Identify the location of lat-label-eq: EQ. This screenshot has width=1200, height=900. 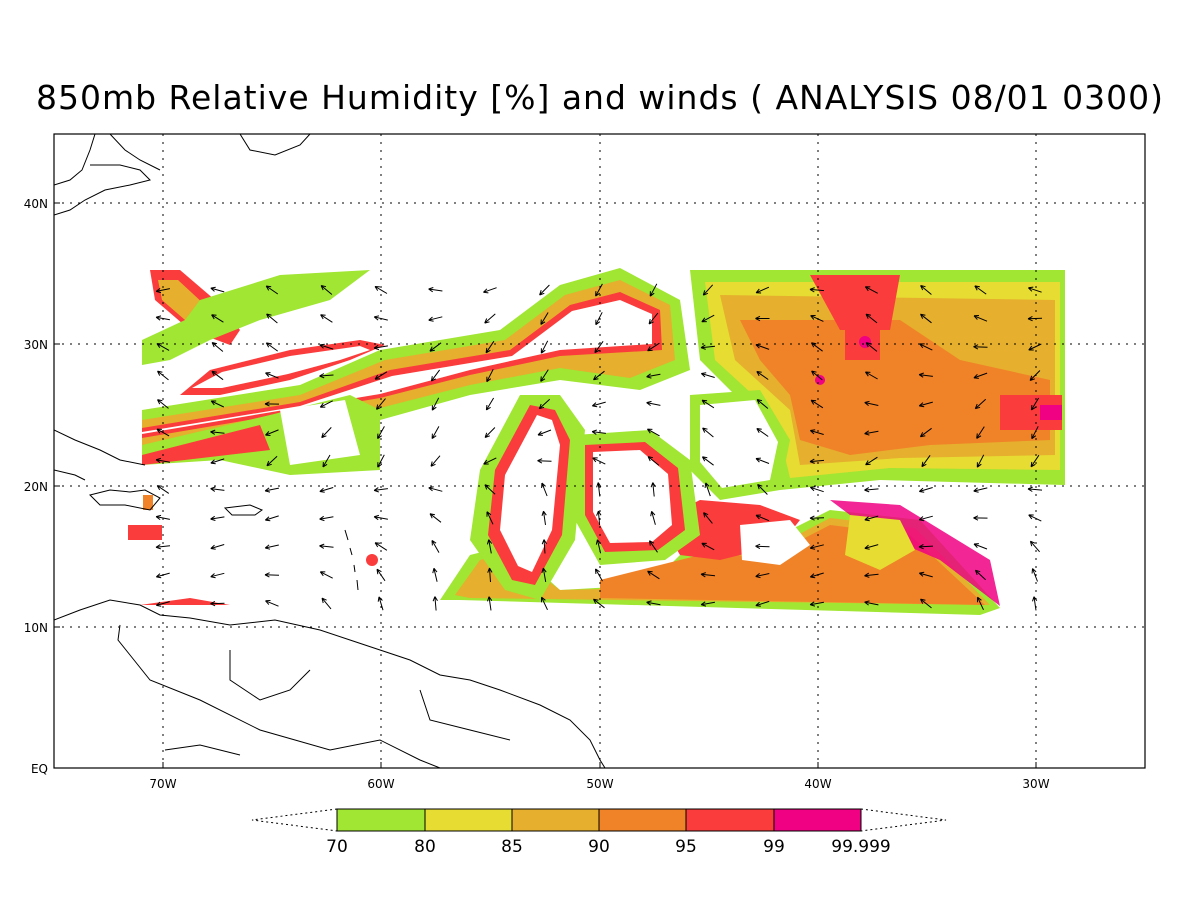
(39, 769).